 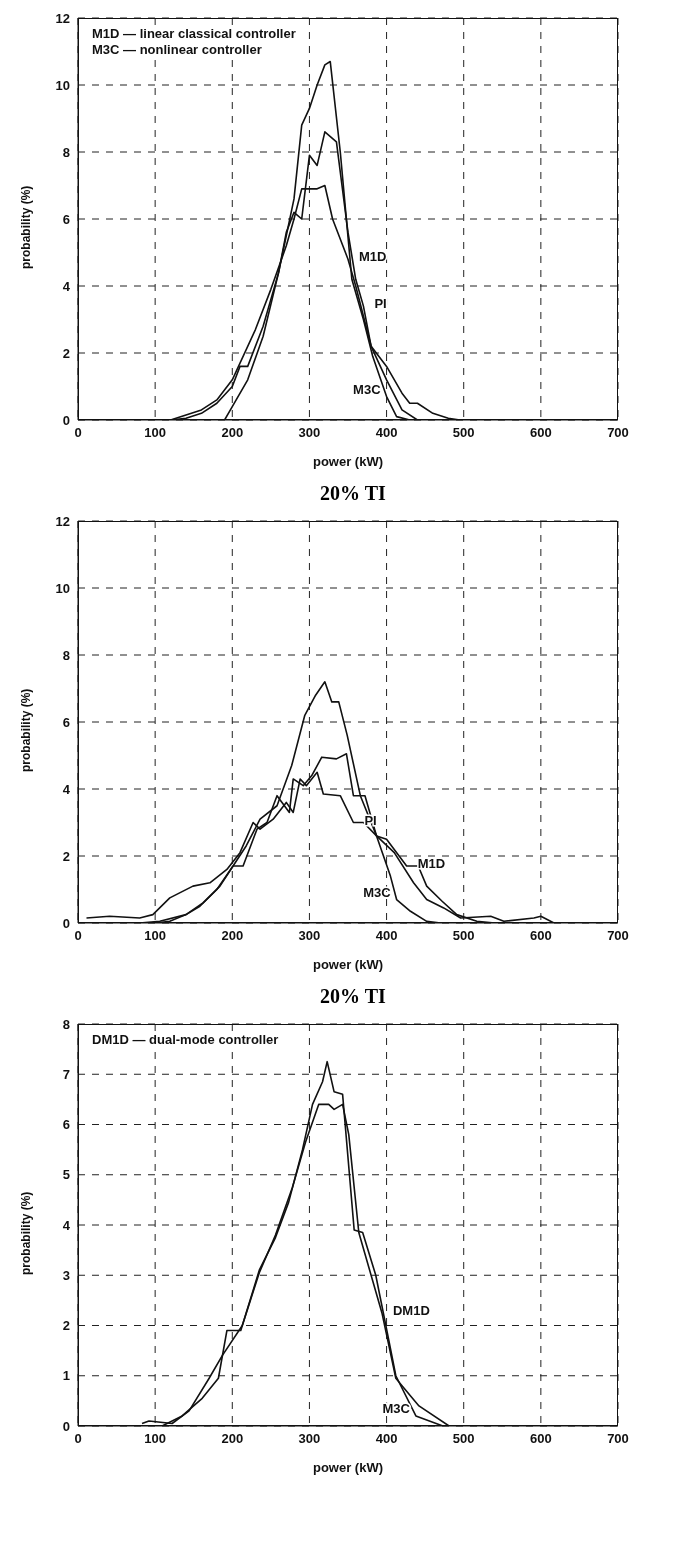 What do you see at coordinates (380, 304) in the screenshot?
I see `series-label: PI` at bounding box center [380, 304].